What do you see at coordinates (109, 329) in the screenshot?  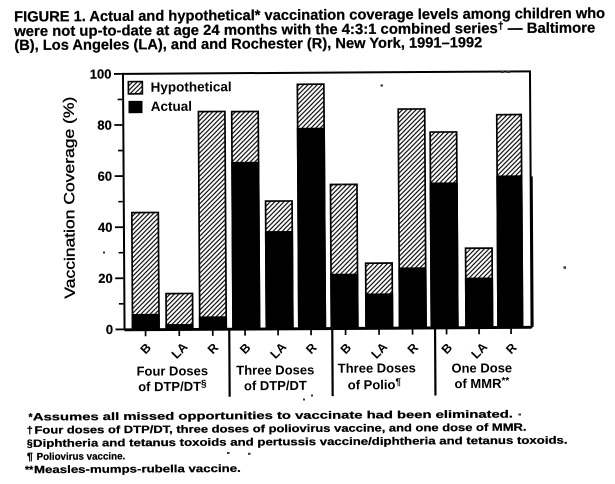 I see `svg-text: 0` at bounding box center [109, 329].